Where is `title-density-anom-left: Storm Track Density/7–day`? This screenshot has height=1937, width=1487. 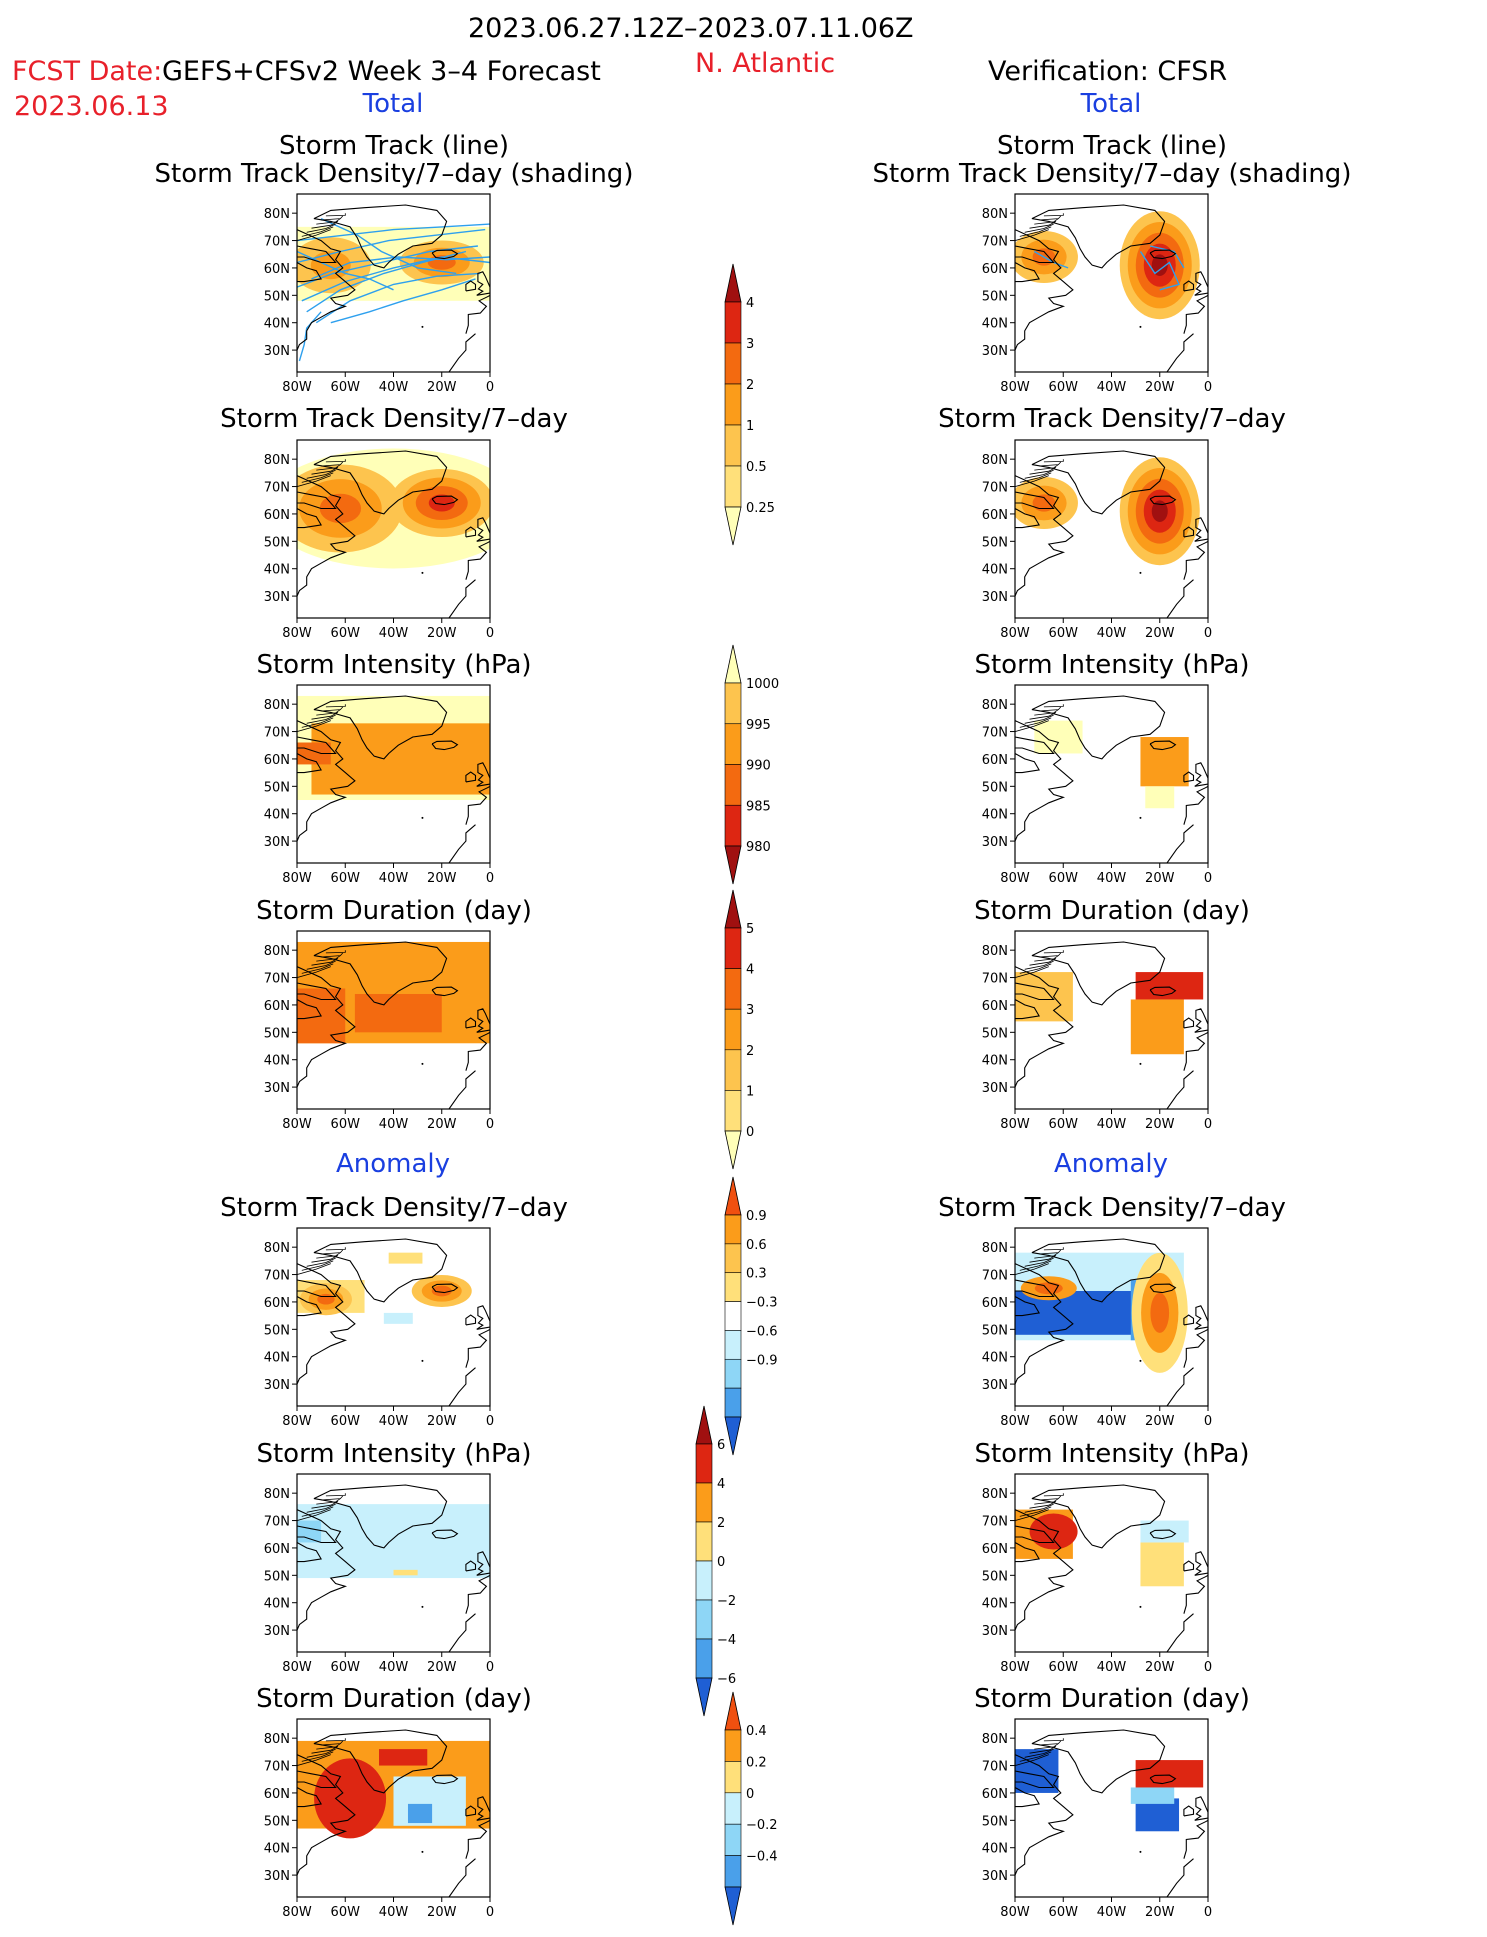
title-density-anom-left: Storm Track Density/7–day is located at coordinates (394, 1208).